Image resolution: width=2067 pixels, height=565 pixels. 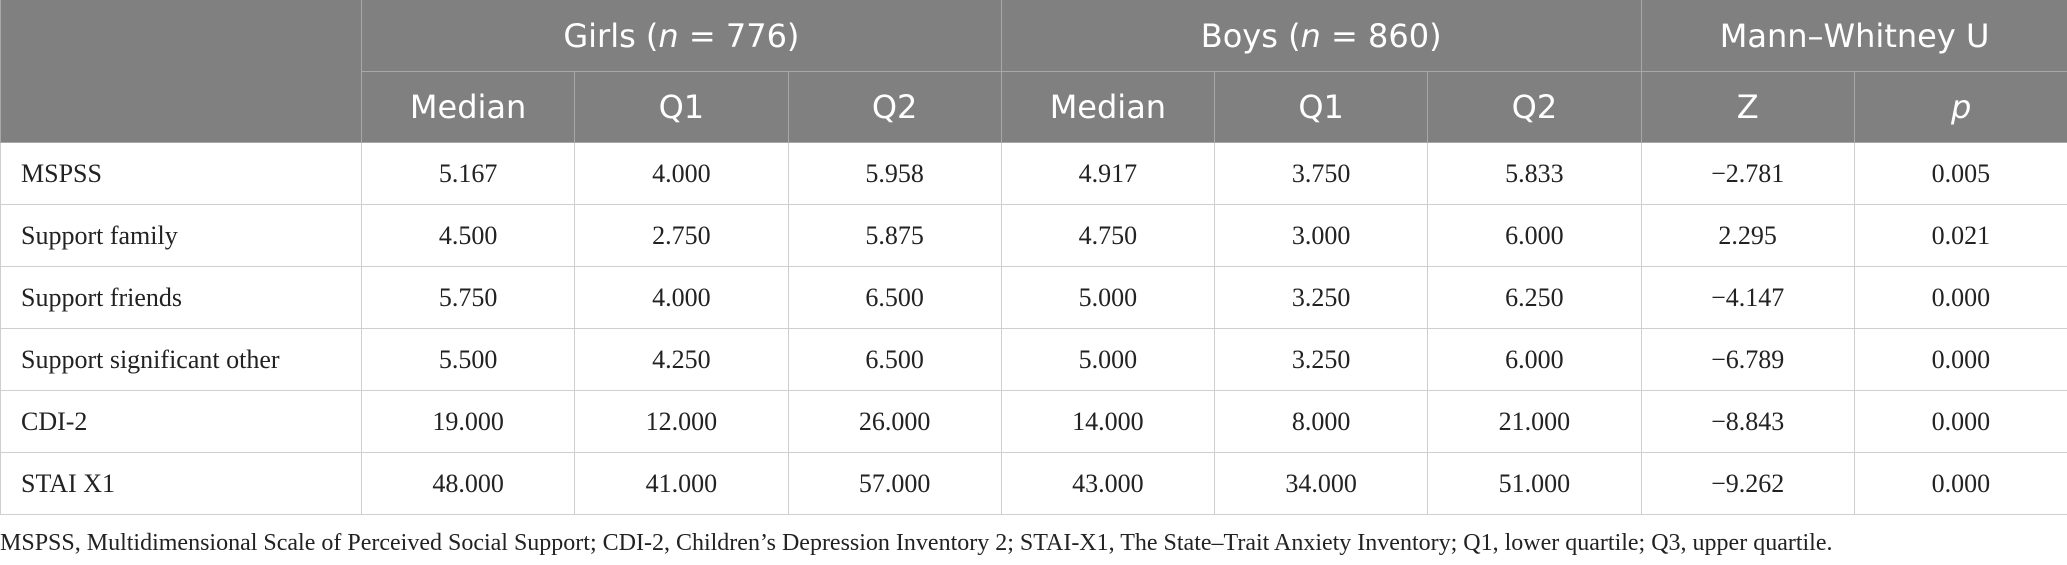 I want to click on group-header-text: Mann–Whitney U, so click(x=1854, y=35).